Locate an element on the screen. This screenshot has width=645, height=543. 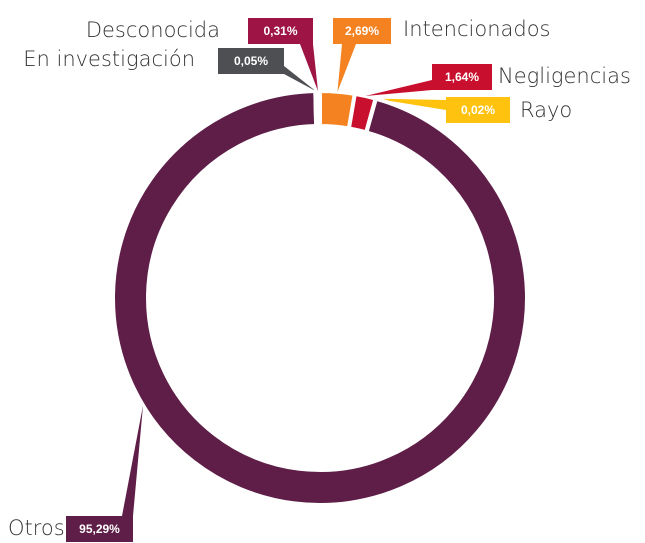
category-label: Intencionados is located at coordinates (477, 29).